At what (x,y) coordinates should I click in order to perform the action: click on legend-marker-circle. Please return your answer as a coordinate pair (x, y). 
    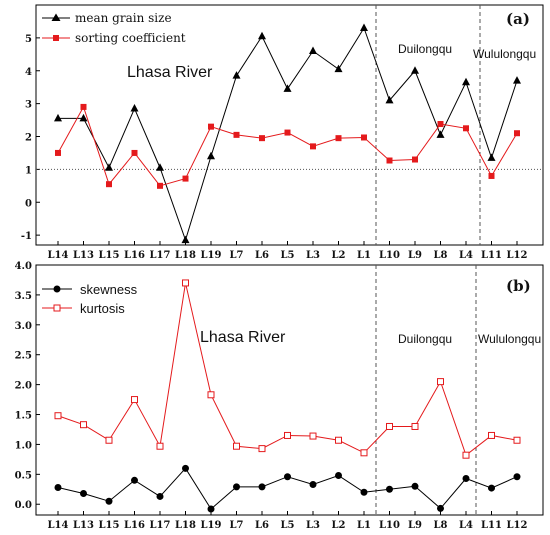
    Looking at the image, I should click on (57, 289).